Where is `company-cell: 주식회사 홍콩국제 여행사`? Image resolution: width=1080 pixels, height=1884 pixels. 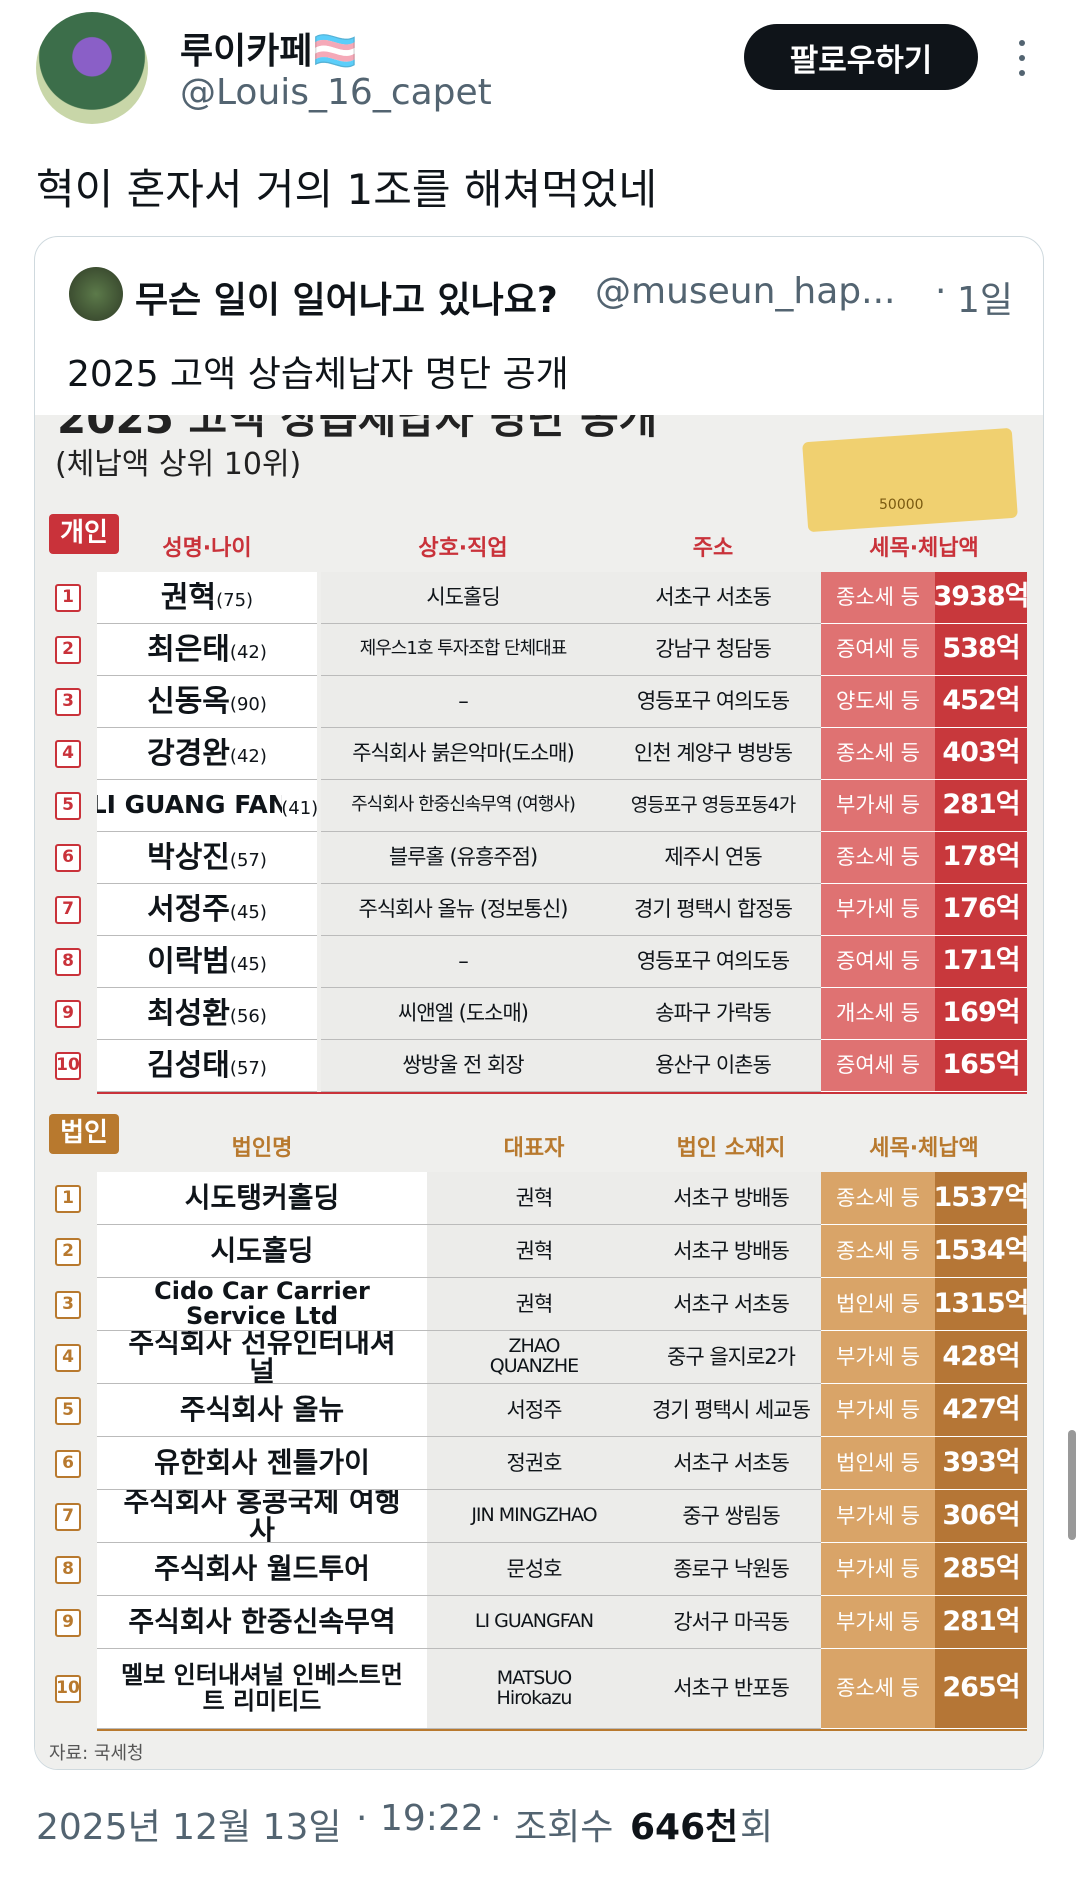
company-cell: 주식회사 홍콩국제 여행사 is located at coordinates (262, 1516).